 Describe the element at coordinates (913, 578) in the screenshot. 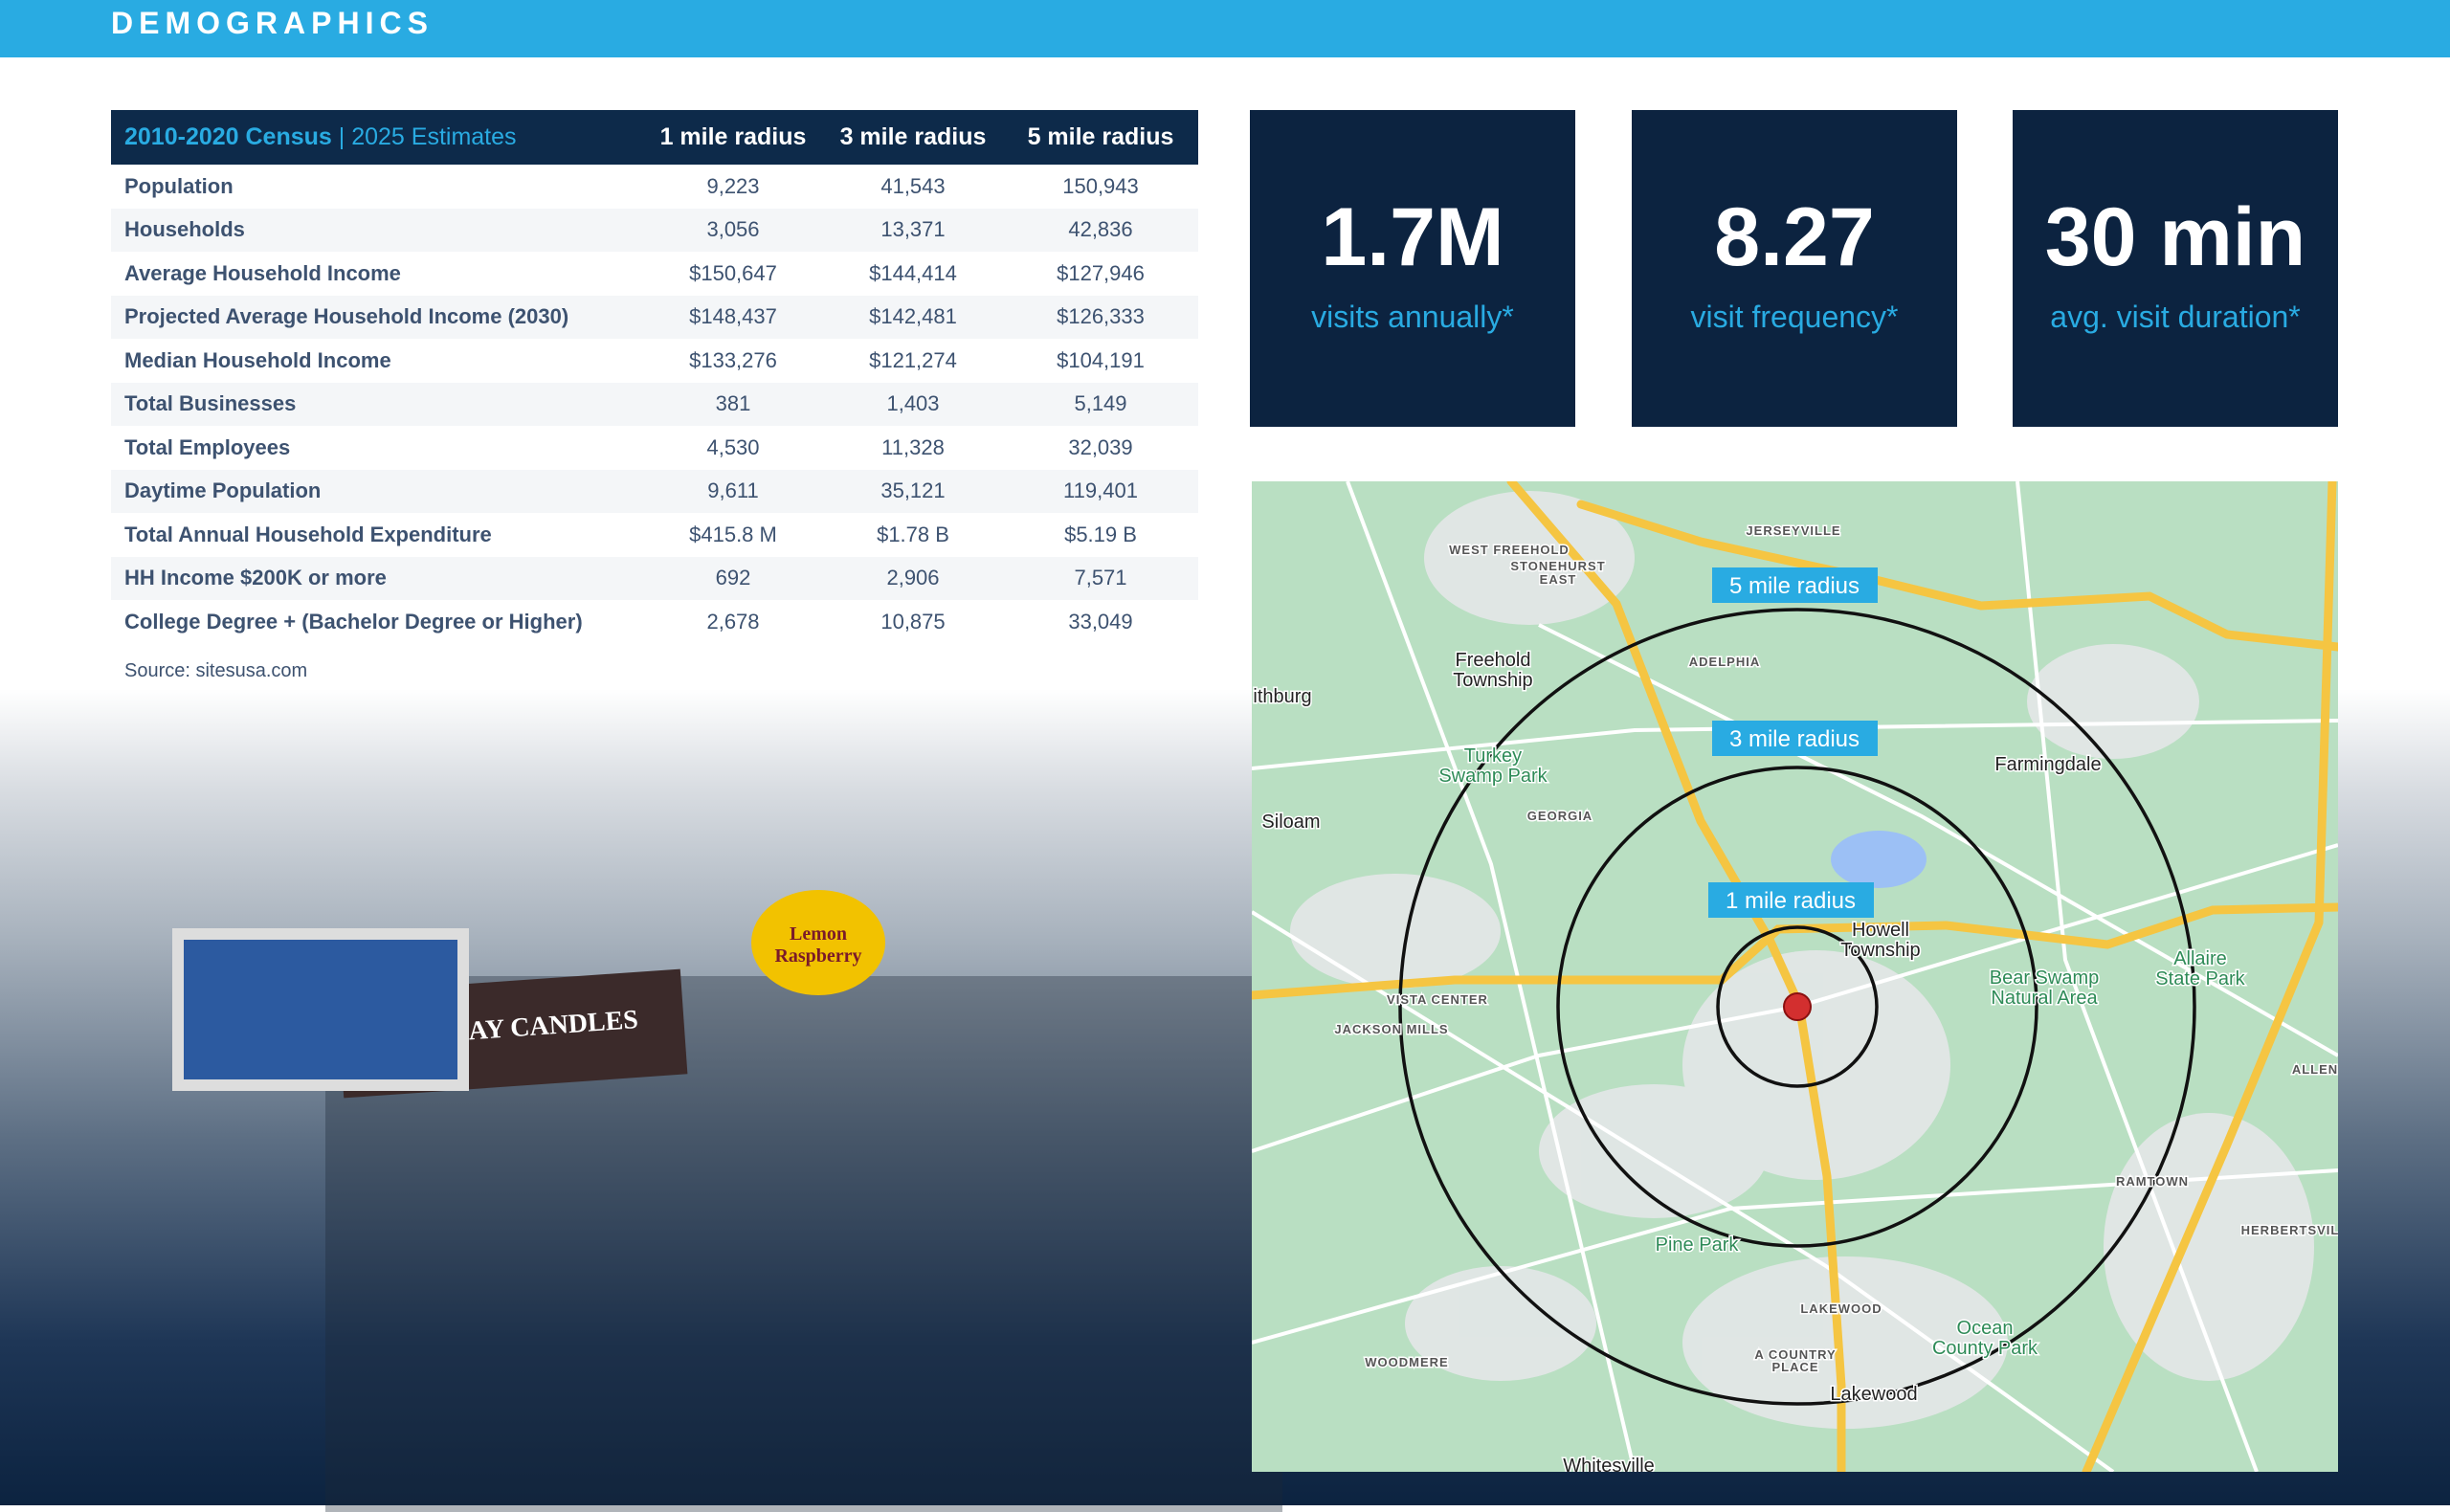

I see `row-value: 2,906` at that location.